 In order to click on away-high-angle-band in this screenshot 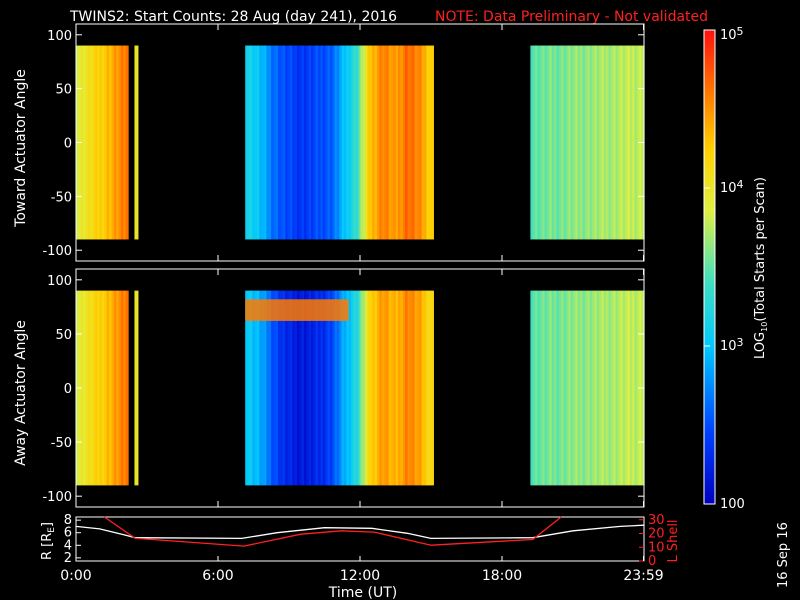, I will do `click(297, 310)`.